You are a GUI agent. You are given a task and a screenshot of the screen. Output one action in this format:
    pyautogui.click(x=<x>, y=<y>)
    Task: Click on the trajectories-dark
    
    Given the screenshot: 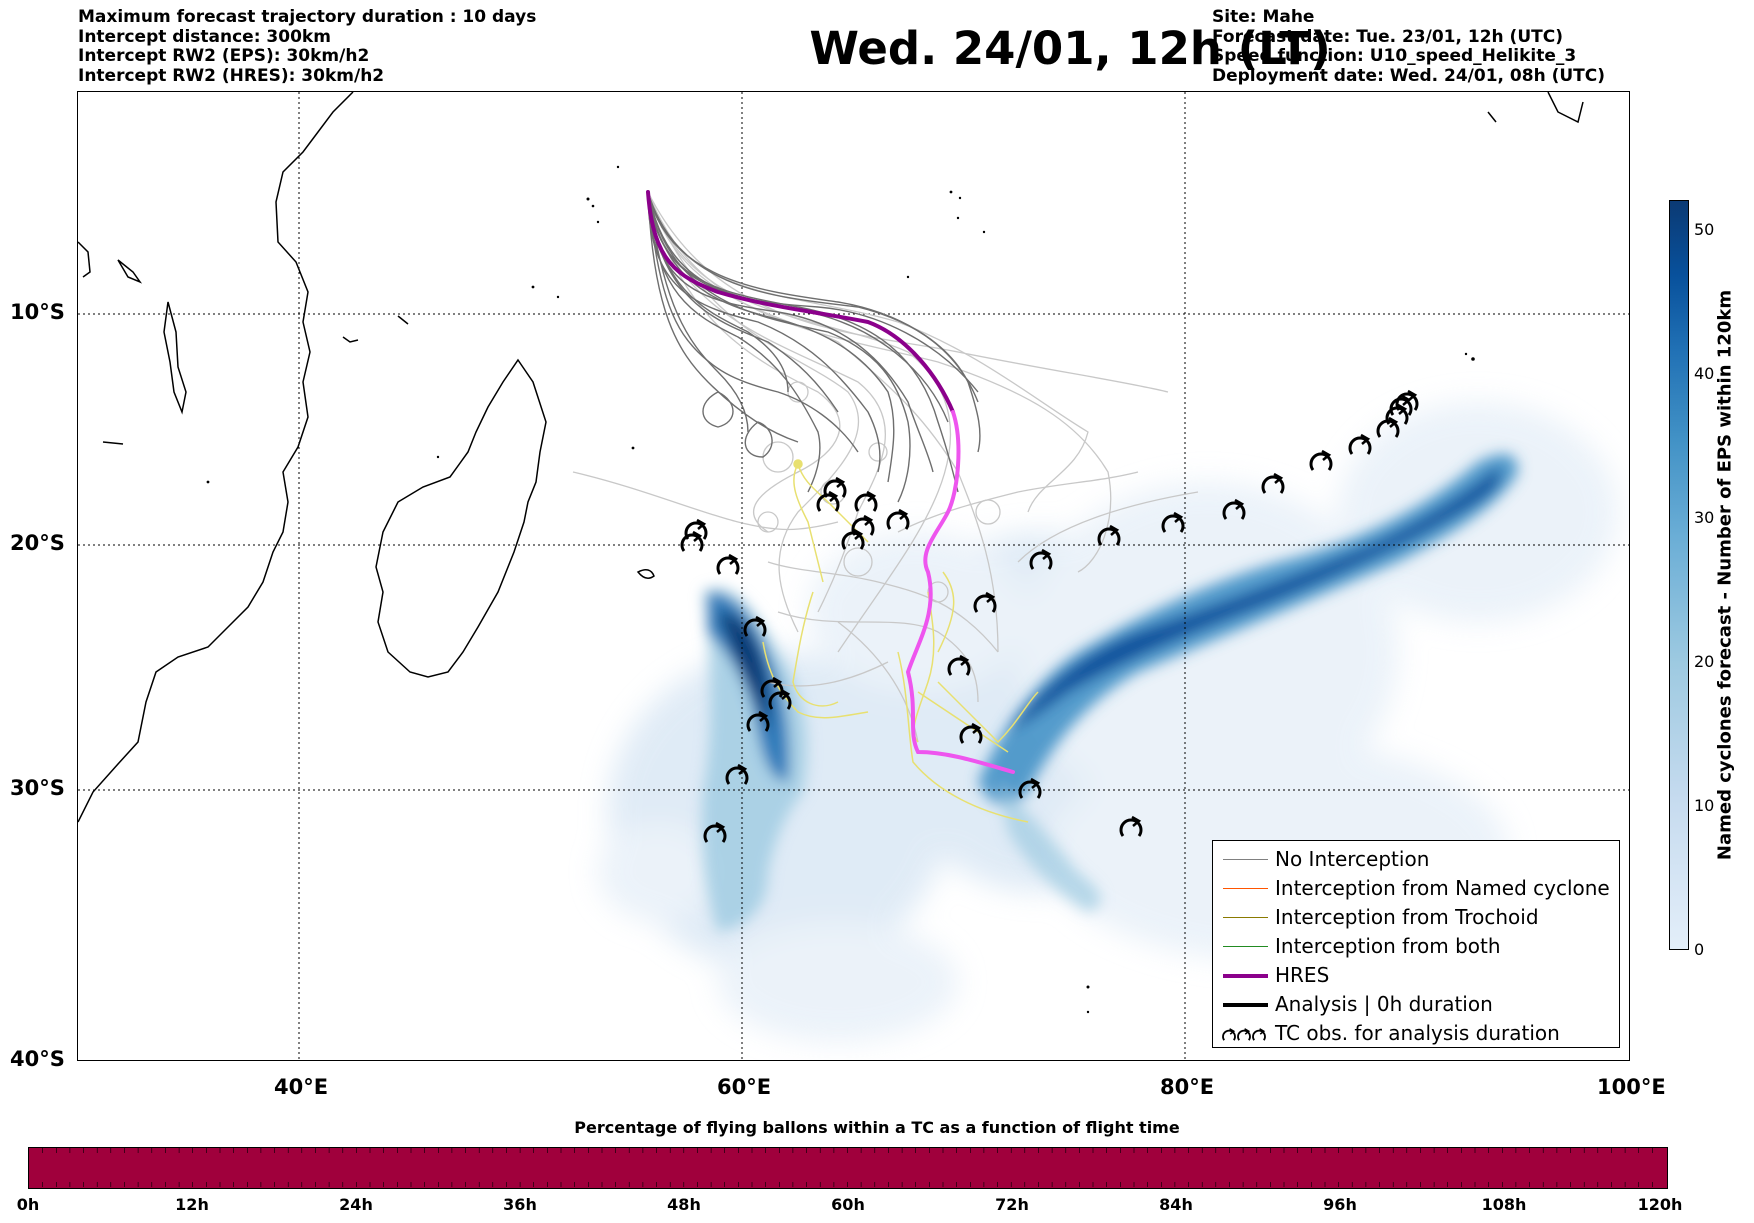 What is the action you would take?
    pyautogui.click(x=814, y=347)
    